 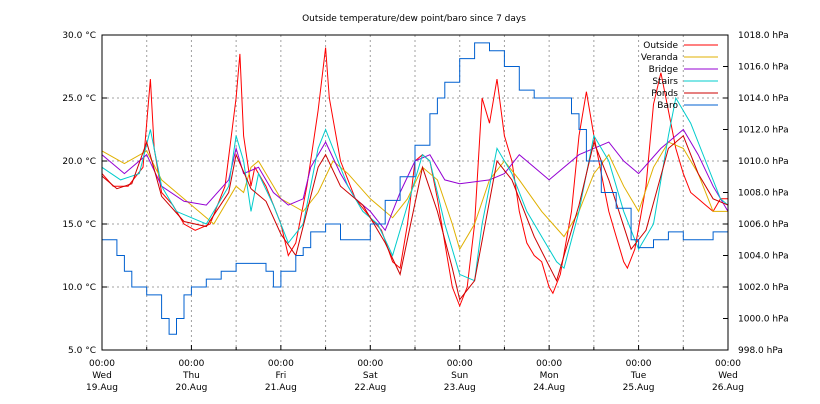 What do you see at coordinates (281, 388) in the screenshot?
I see `x-tick-label: 21.Aug` at bounding box center [281, 388].